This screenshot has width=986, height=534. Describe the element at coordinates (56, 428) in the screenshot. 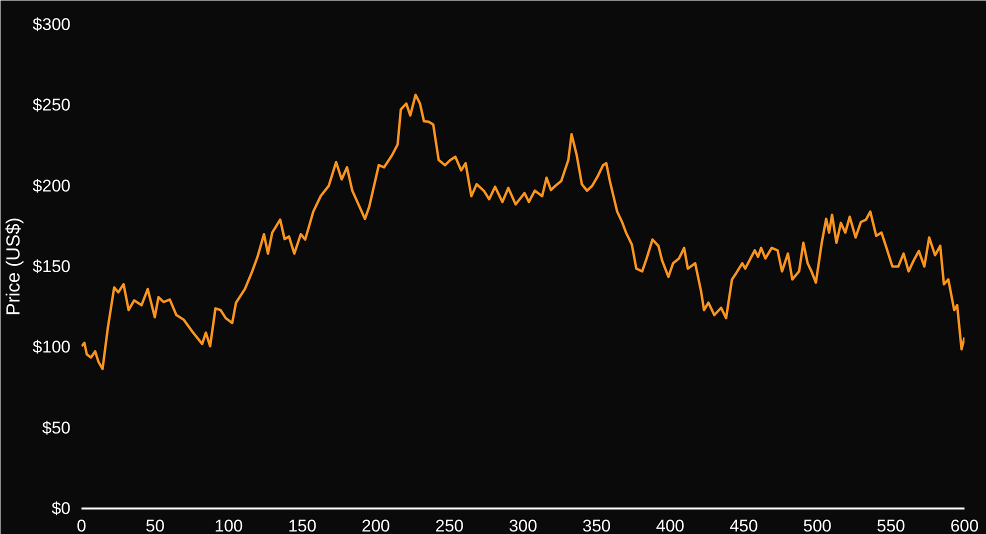

I see `y-tick-label: $50` at that location.